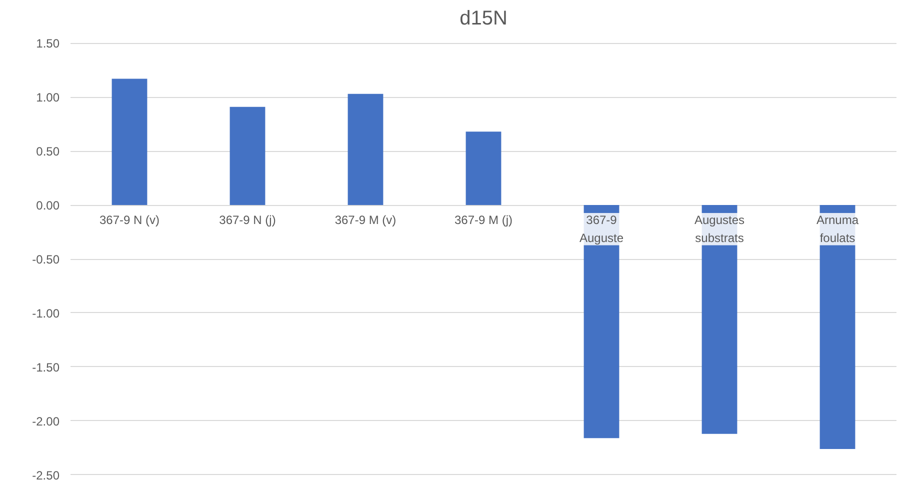 The image size is (920, 502). What do you see at coordinates (48, 43) in the screenshot?
I see `y-tick-label: 1.50` at bounding box center [48, 43].